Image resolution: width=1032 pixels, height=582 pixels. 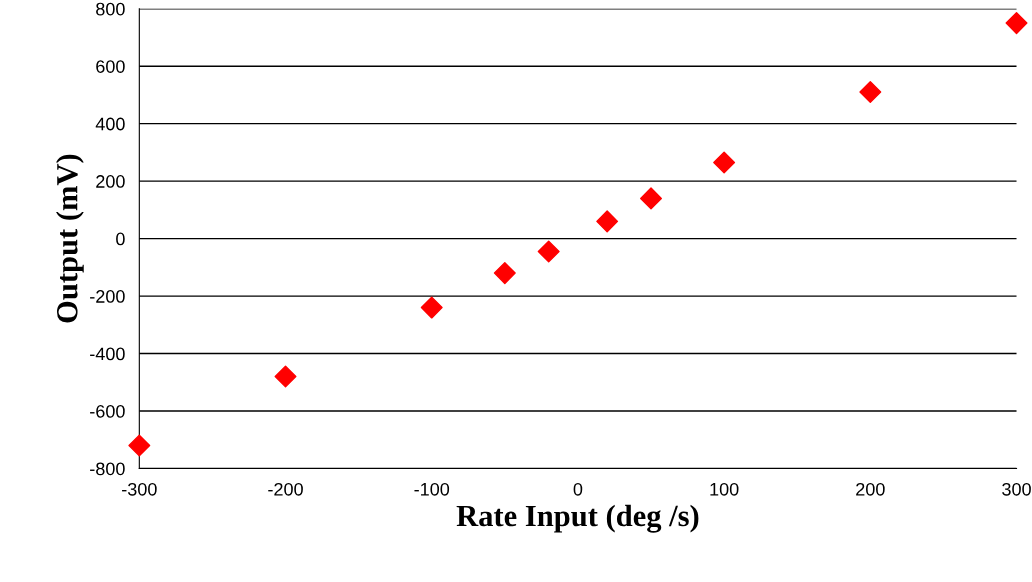 I want to click on x-tick-label: 100, so click(x=724, y=489).